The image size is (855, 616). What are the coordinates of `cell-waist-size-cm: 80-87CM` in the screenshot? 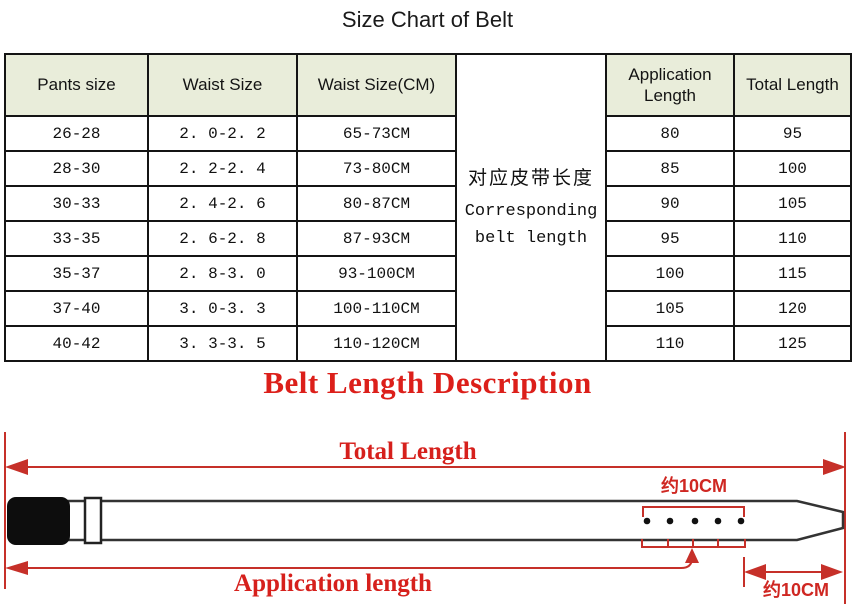 It's located at (376, 203).